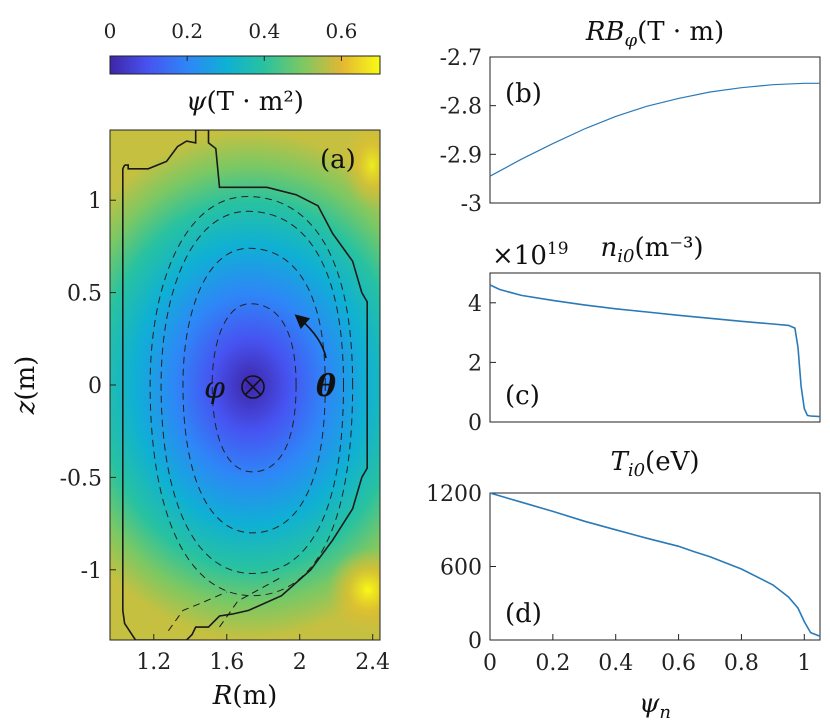 The image size is (830, 727). What do you see at coordinates (649, 704) in the screenshot?
I see `panel-d-xlabel-var: ψ` at bounding box center [649, 704].